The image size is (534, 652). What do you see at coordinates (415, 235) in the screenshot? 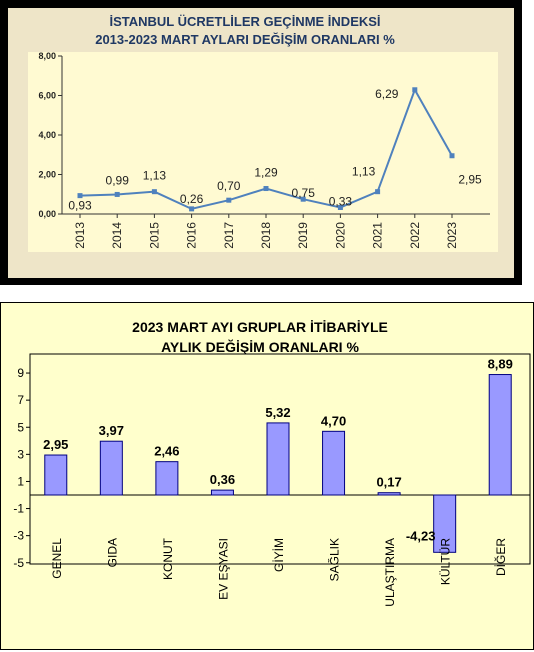
I see `x-tick-label: 2022` at bounding box center [415, 235].